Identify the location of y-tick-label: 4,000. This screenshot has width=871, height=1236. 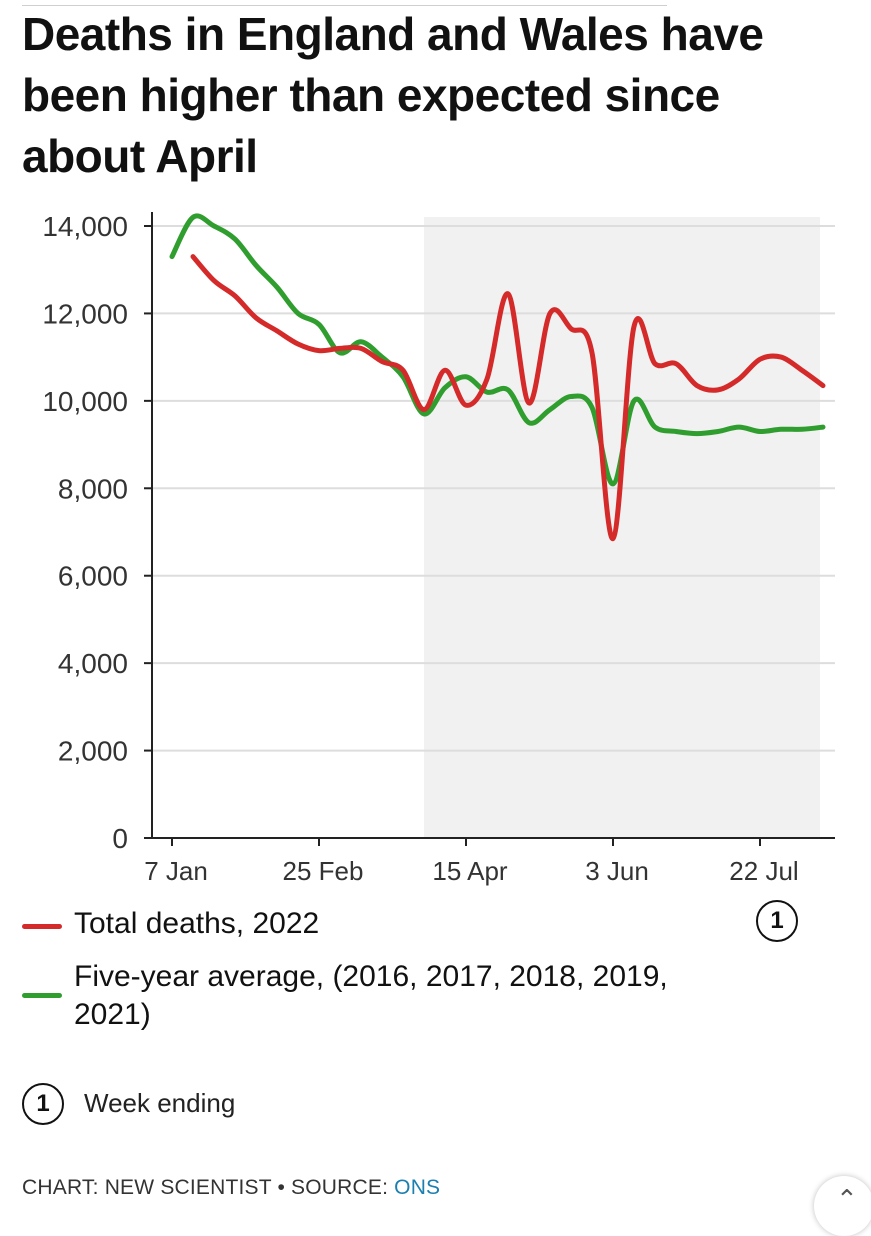
(93, 663).